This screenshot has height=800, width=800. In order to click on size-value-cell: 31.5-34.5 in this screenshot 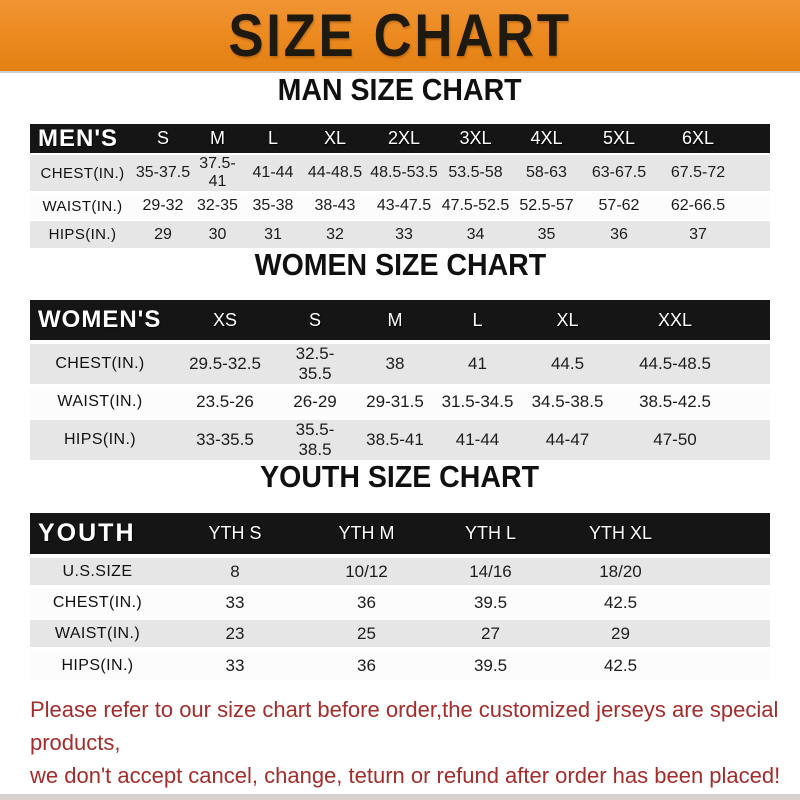, I will do `click(477, 401)`.